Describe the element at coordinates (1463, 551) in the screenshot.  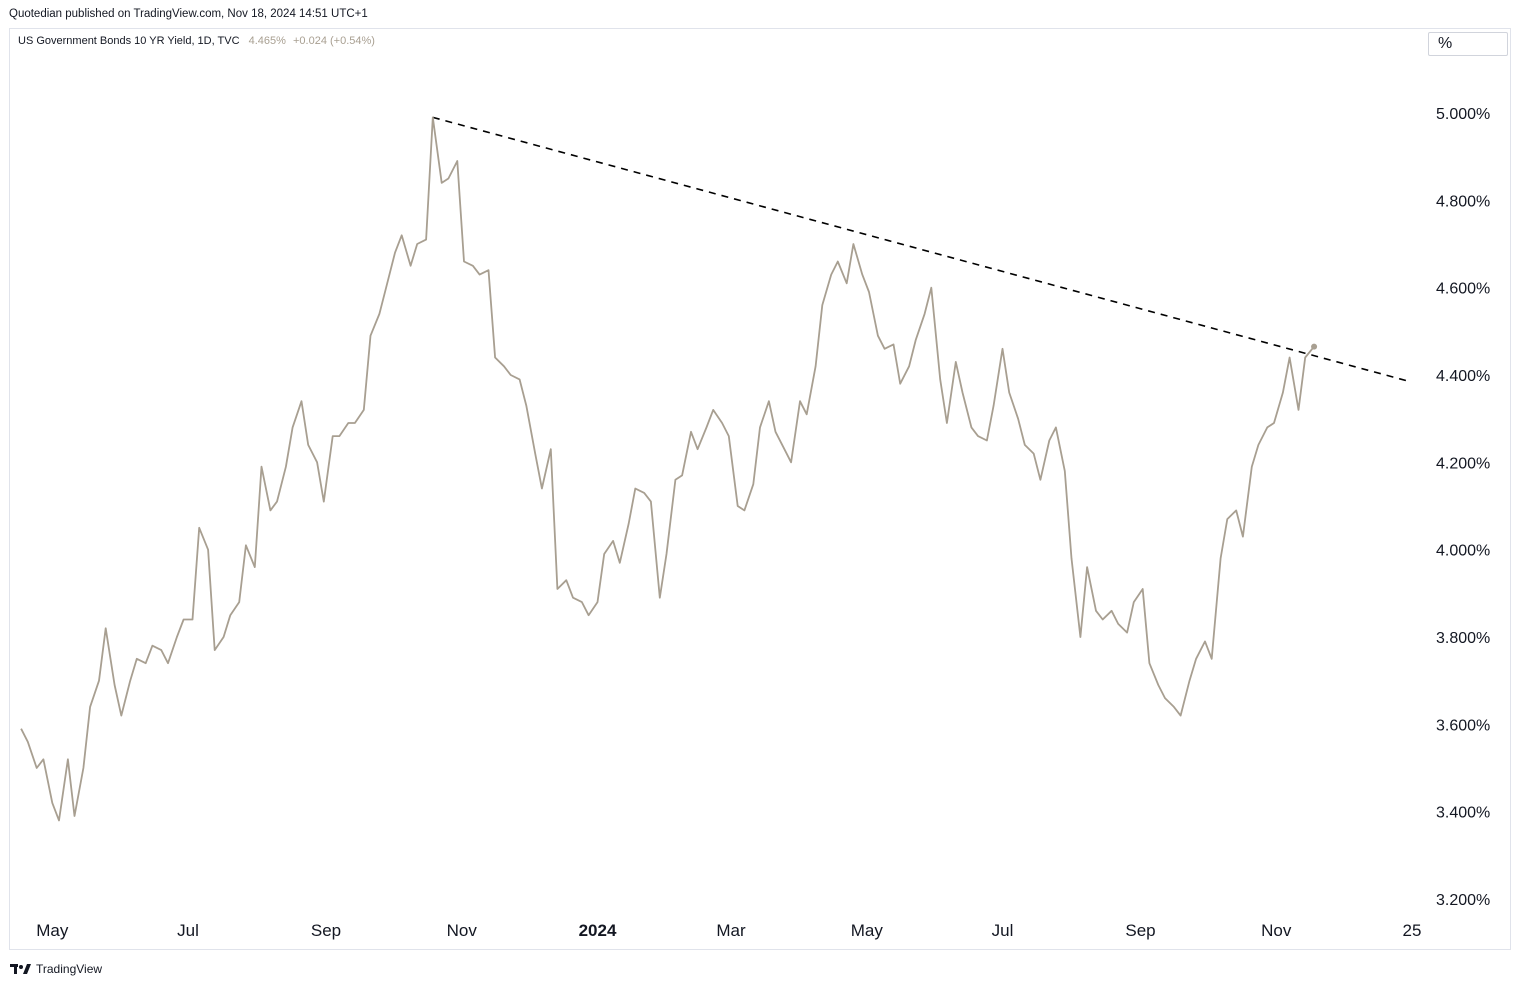
I see `y-tick-label: 4.000%` at that location.